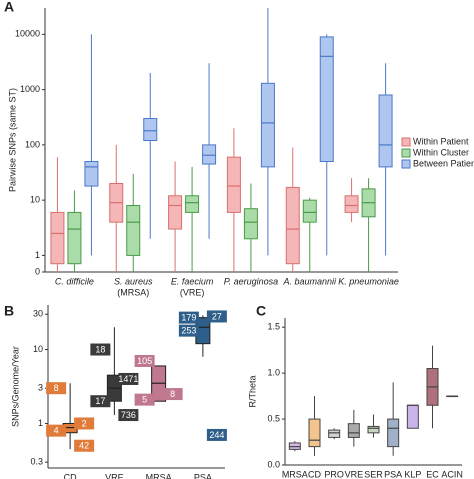 The height and width of the screenshot is (479, 474). I want to click on count-label: 5, so click(144, 400).